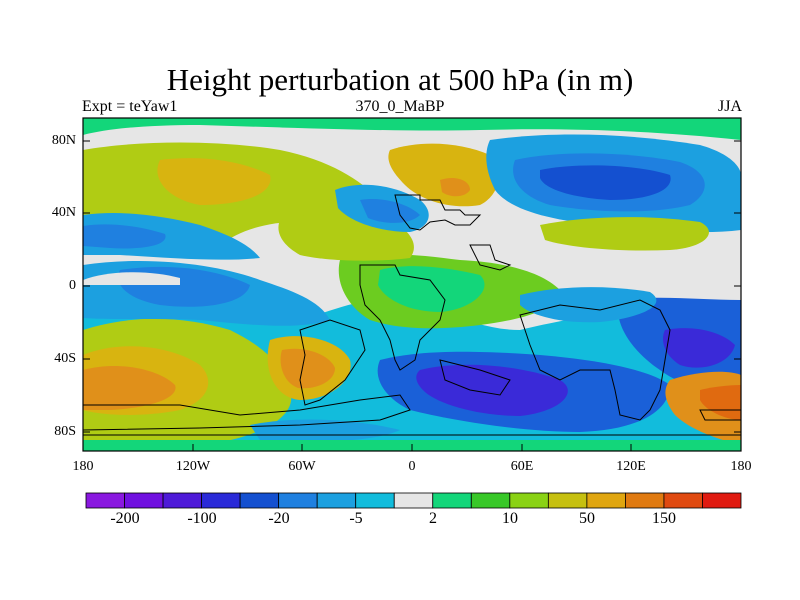 The width and height of the screenshot is (800, 600). What do you see at coordinates (588, 305) in the screenshot?
I see `equator-indian-weak-neg-region` at bounding box center [588, 305].